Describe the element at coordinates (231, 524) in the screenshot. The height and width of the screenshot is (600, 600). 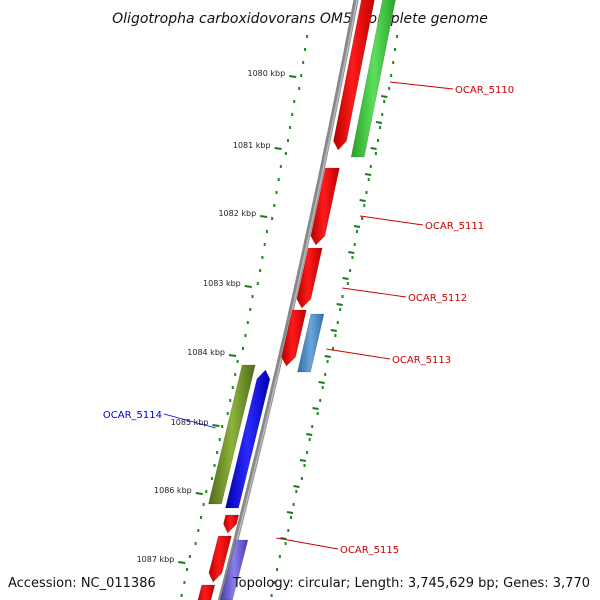
I see `gene-ocar-5115-arrow` at that location.